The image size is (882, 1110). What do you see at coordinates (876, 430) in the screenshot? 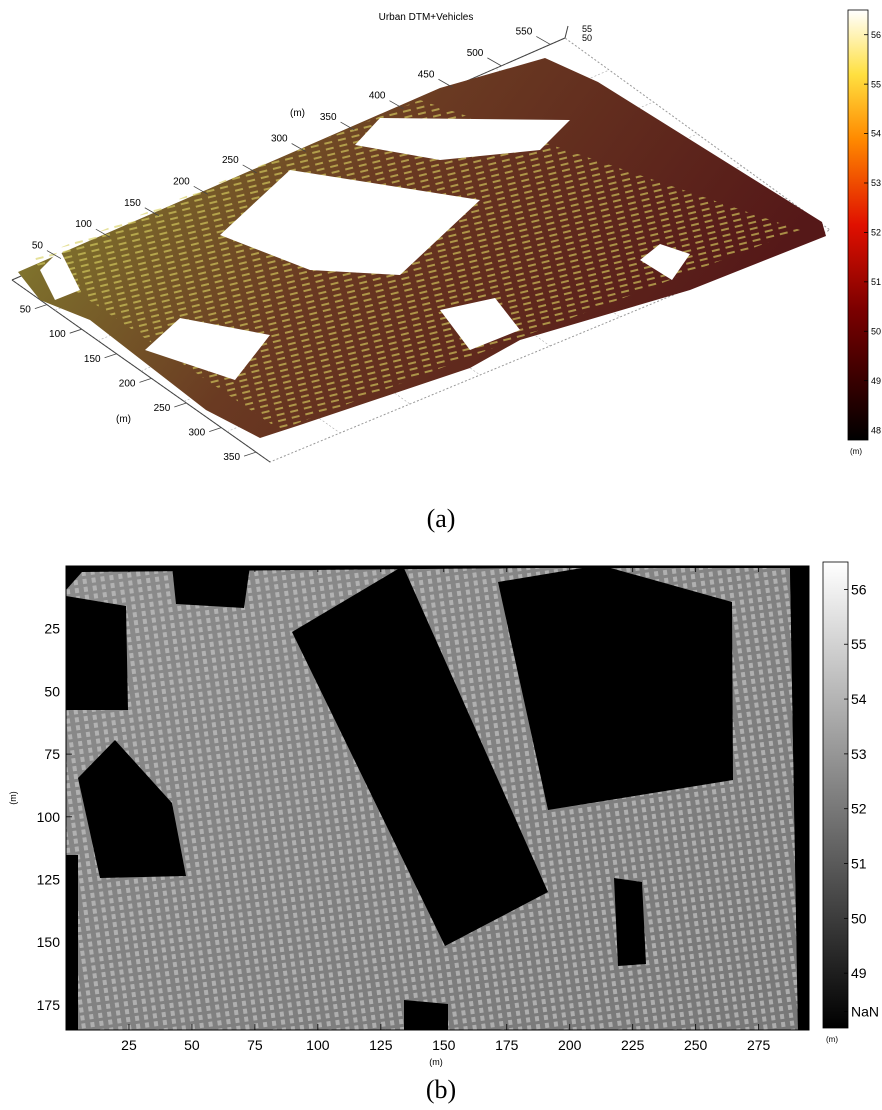
I see `colorbar-tick-label: 48` at bounding box center [876, 430].